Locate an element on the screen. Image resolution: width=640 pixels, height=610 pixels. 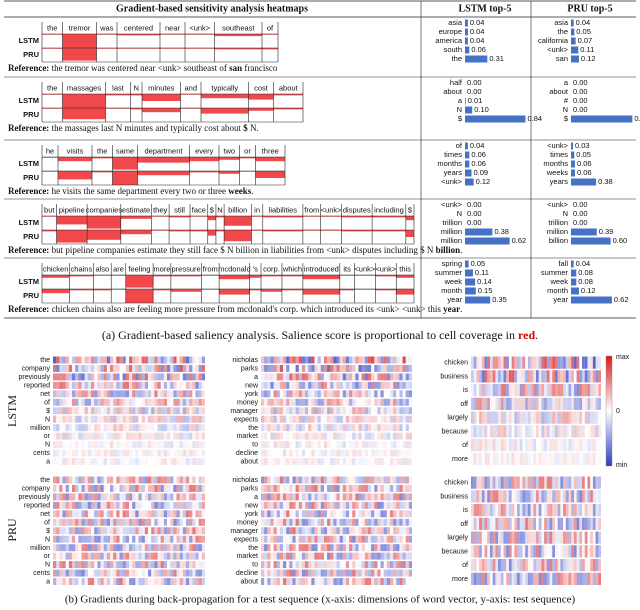
top5-bar is located at coordinates (575, 50).